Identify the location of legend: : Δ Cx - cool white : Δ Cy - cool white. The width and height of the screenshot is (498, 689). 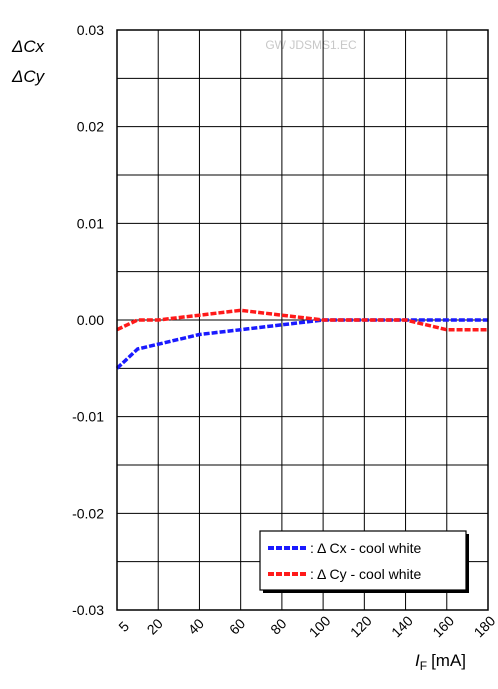
(364, 561).